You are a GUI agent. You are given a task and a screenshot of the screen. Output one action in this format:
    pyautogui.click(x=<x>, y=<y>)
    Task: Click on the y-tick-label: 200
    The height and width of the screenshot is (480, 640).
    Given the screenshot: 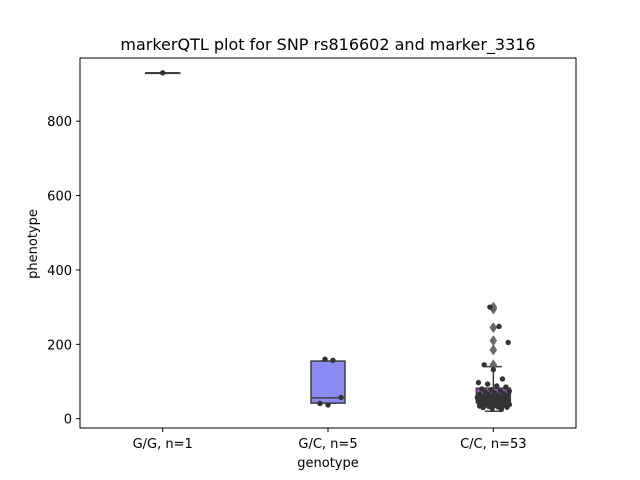 What is the action you would take?
    pyautogui.click(x=59, y=345)
    